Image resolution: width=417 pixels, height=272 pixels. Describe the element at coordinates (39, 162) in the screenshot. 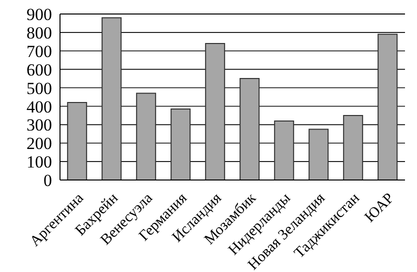

I see `y-tick-label: 100` at that location.